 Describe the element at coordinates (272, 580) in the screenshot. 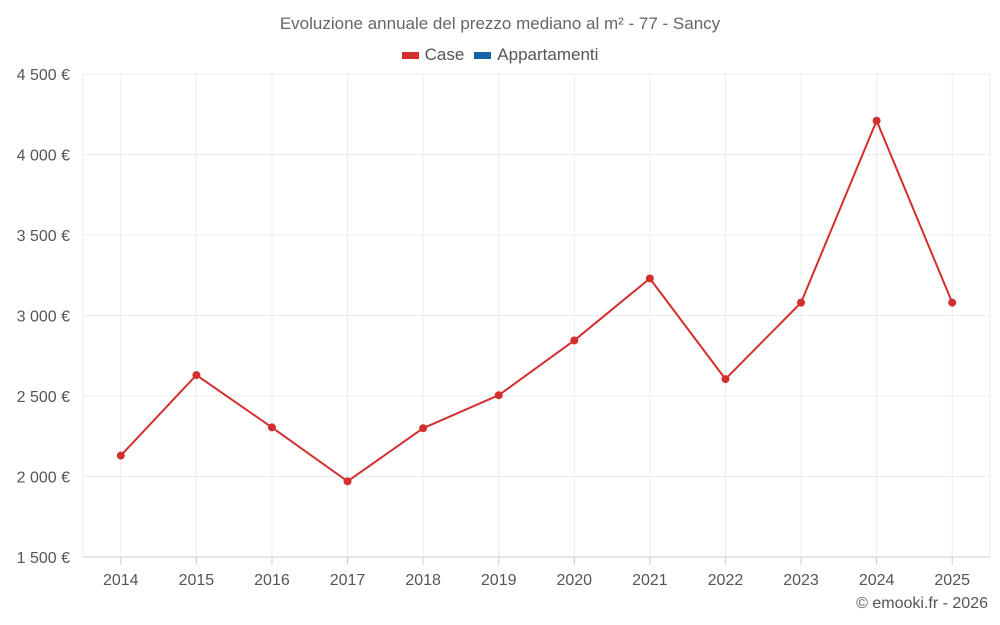

I see `x-tick-label: 2016` at that location.